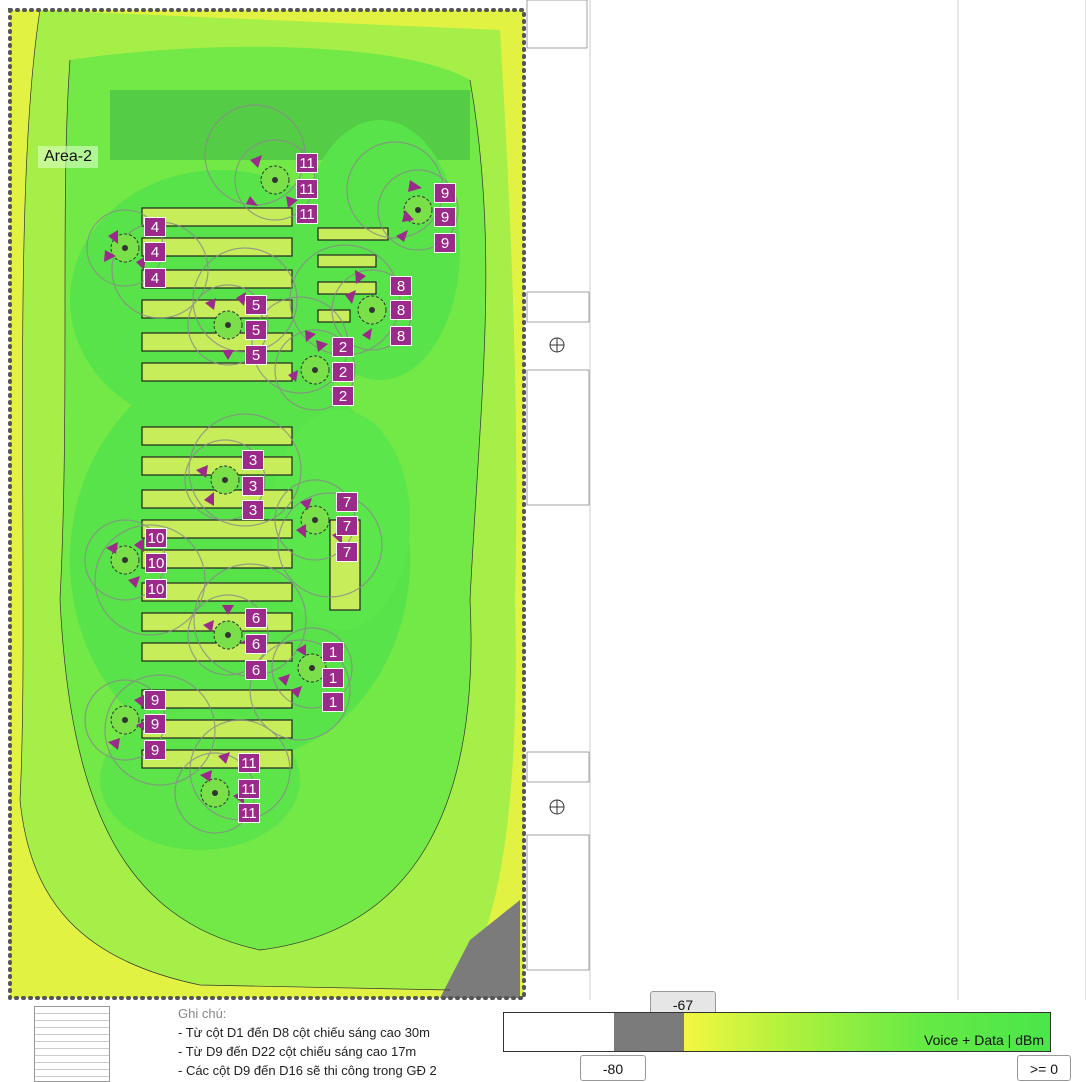  What do you see at coordinates (265, 488) in the screenshot?
I see `rack-rows` at bounding box center [265, 488].